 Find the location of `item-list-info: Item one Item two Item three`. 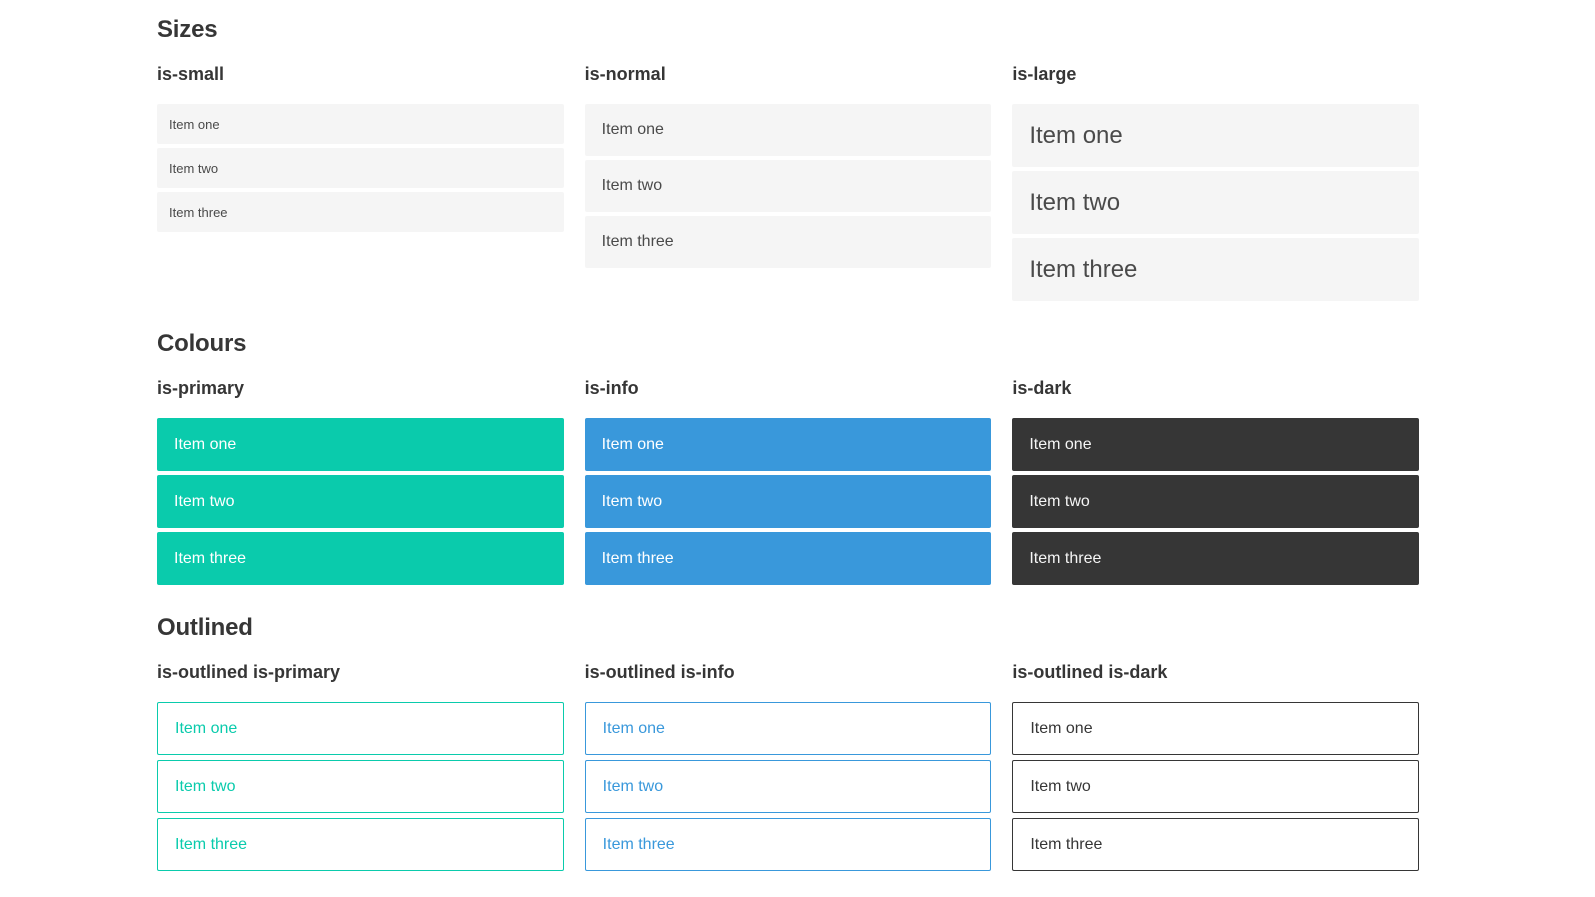

item-list-info: Item one Item two Item three is located at coordinates (788, 501).